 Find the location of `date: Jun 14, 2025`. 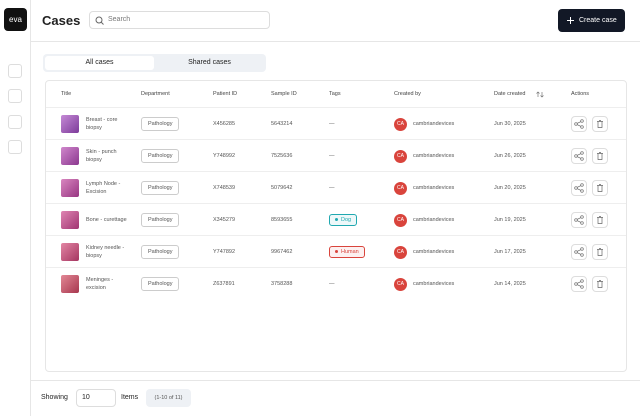

date: Jun 14, 2025 is located at coordinates (510, 284).